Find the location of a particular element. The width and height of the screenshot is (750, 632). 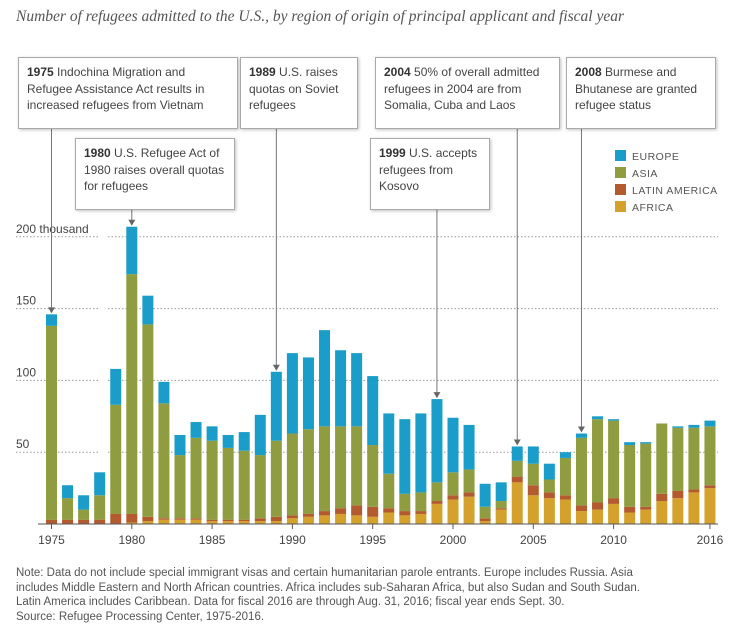

bar-africa-1997 is located at coordinates (405, 519).